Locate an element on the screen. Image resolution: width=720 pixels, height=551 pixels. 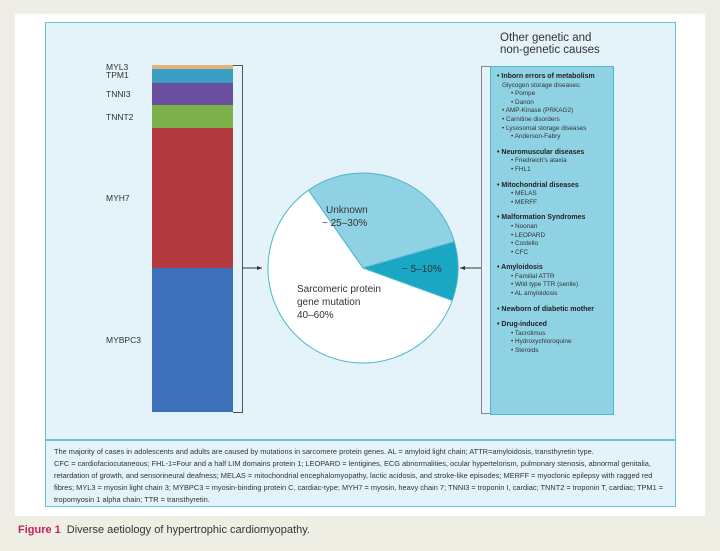
cause-group-heading: • Amyloidosis is located at coordinates (520, 268).